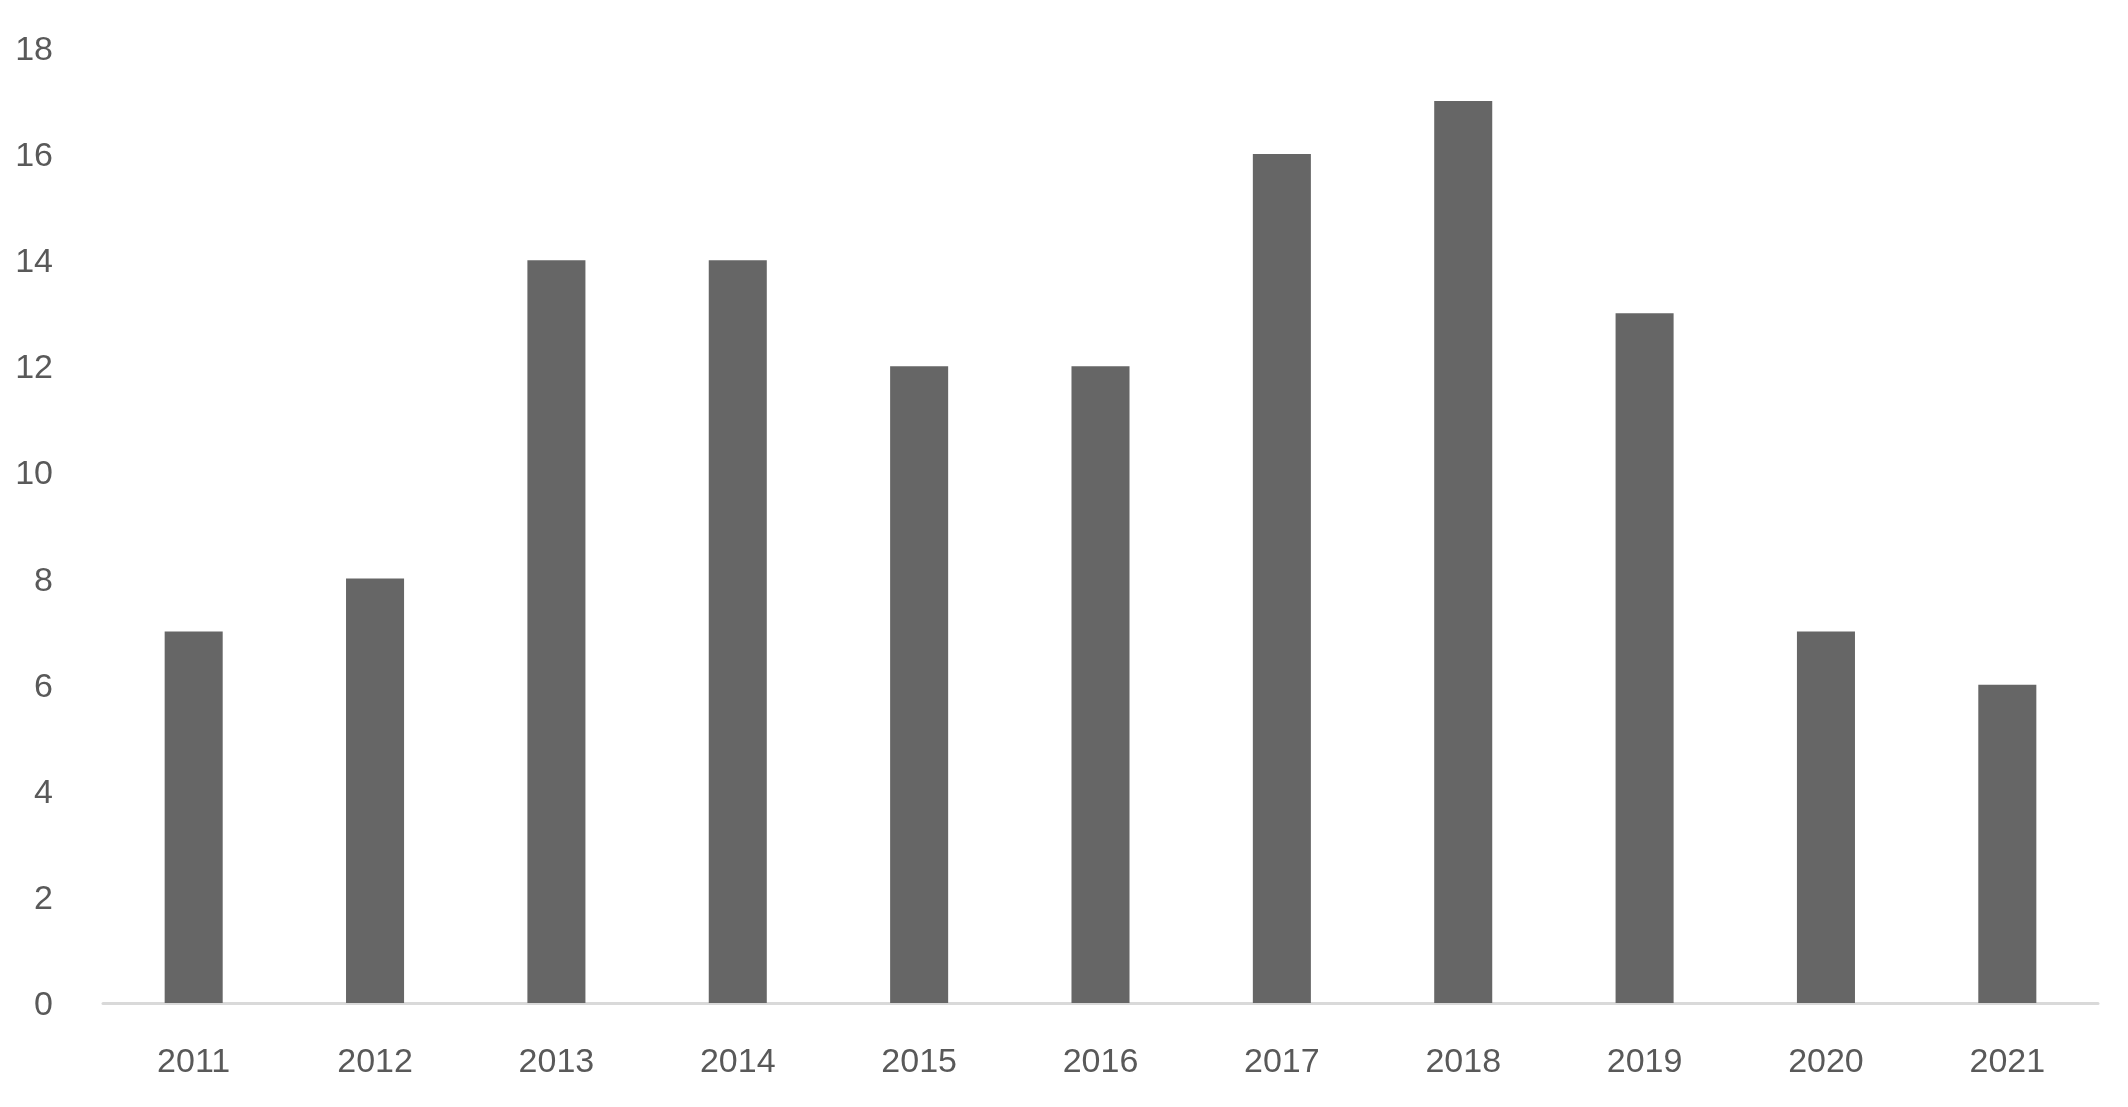  I want to click on x-tick-label: 2011, so click(194, 1060).